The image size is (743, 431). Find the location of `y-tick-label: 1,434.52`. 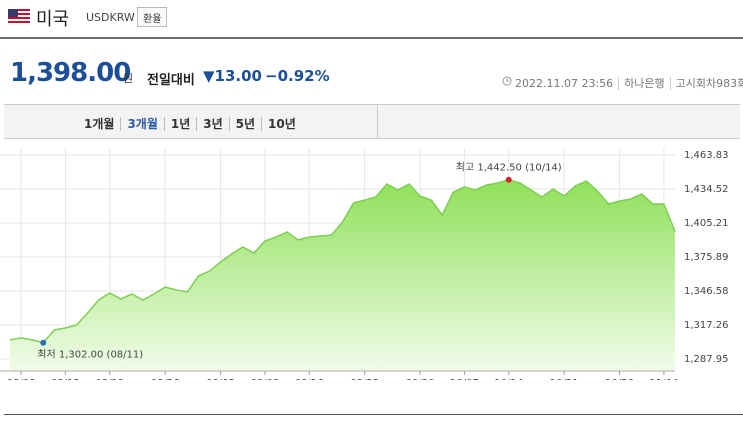

y-tick-label: 1,434.52 is located at coordinates (706, 189).